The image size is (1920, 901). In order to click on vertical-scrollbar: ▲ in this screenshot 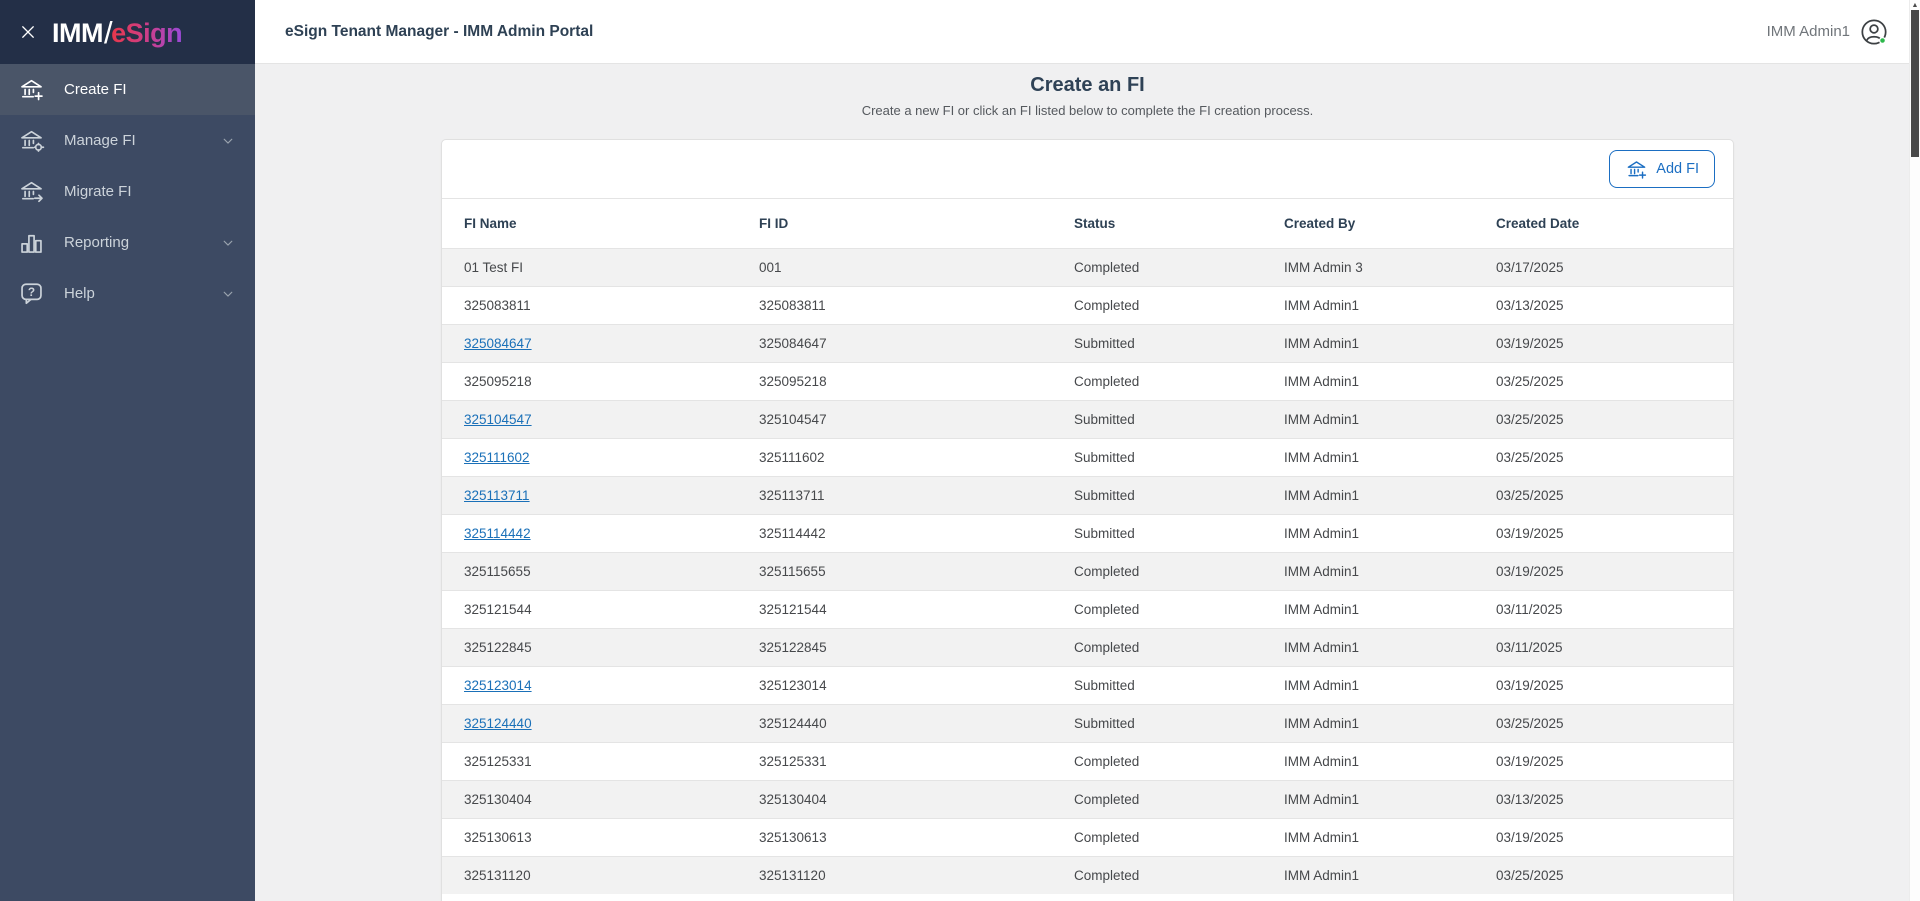, I will do `click(1914, 450)`.